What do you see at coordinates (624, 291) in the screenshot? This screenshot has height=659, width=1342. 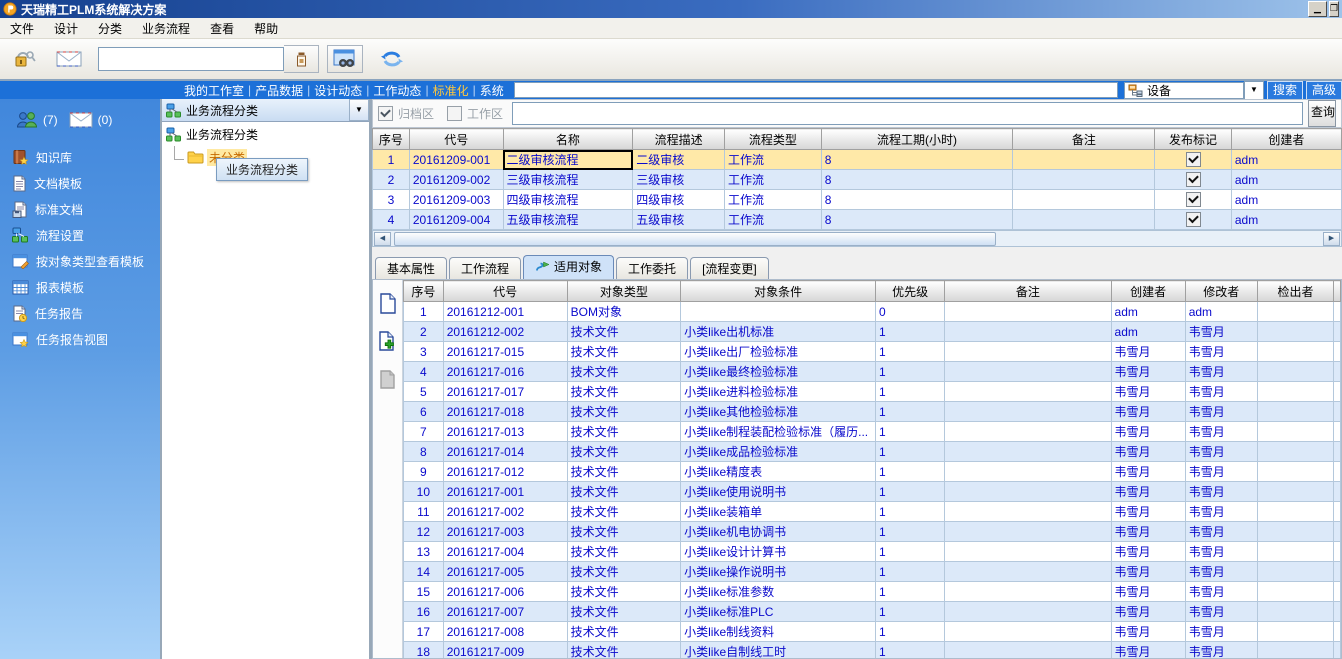 I see `object-column-header: 对象类型` at bounding box center [624, 291].